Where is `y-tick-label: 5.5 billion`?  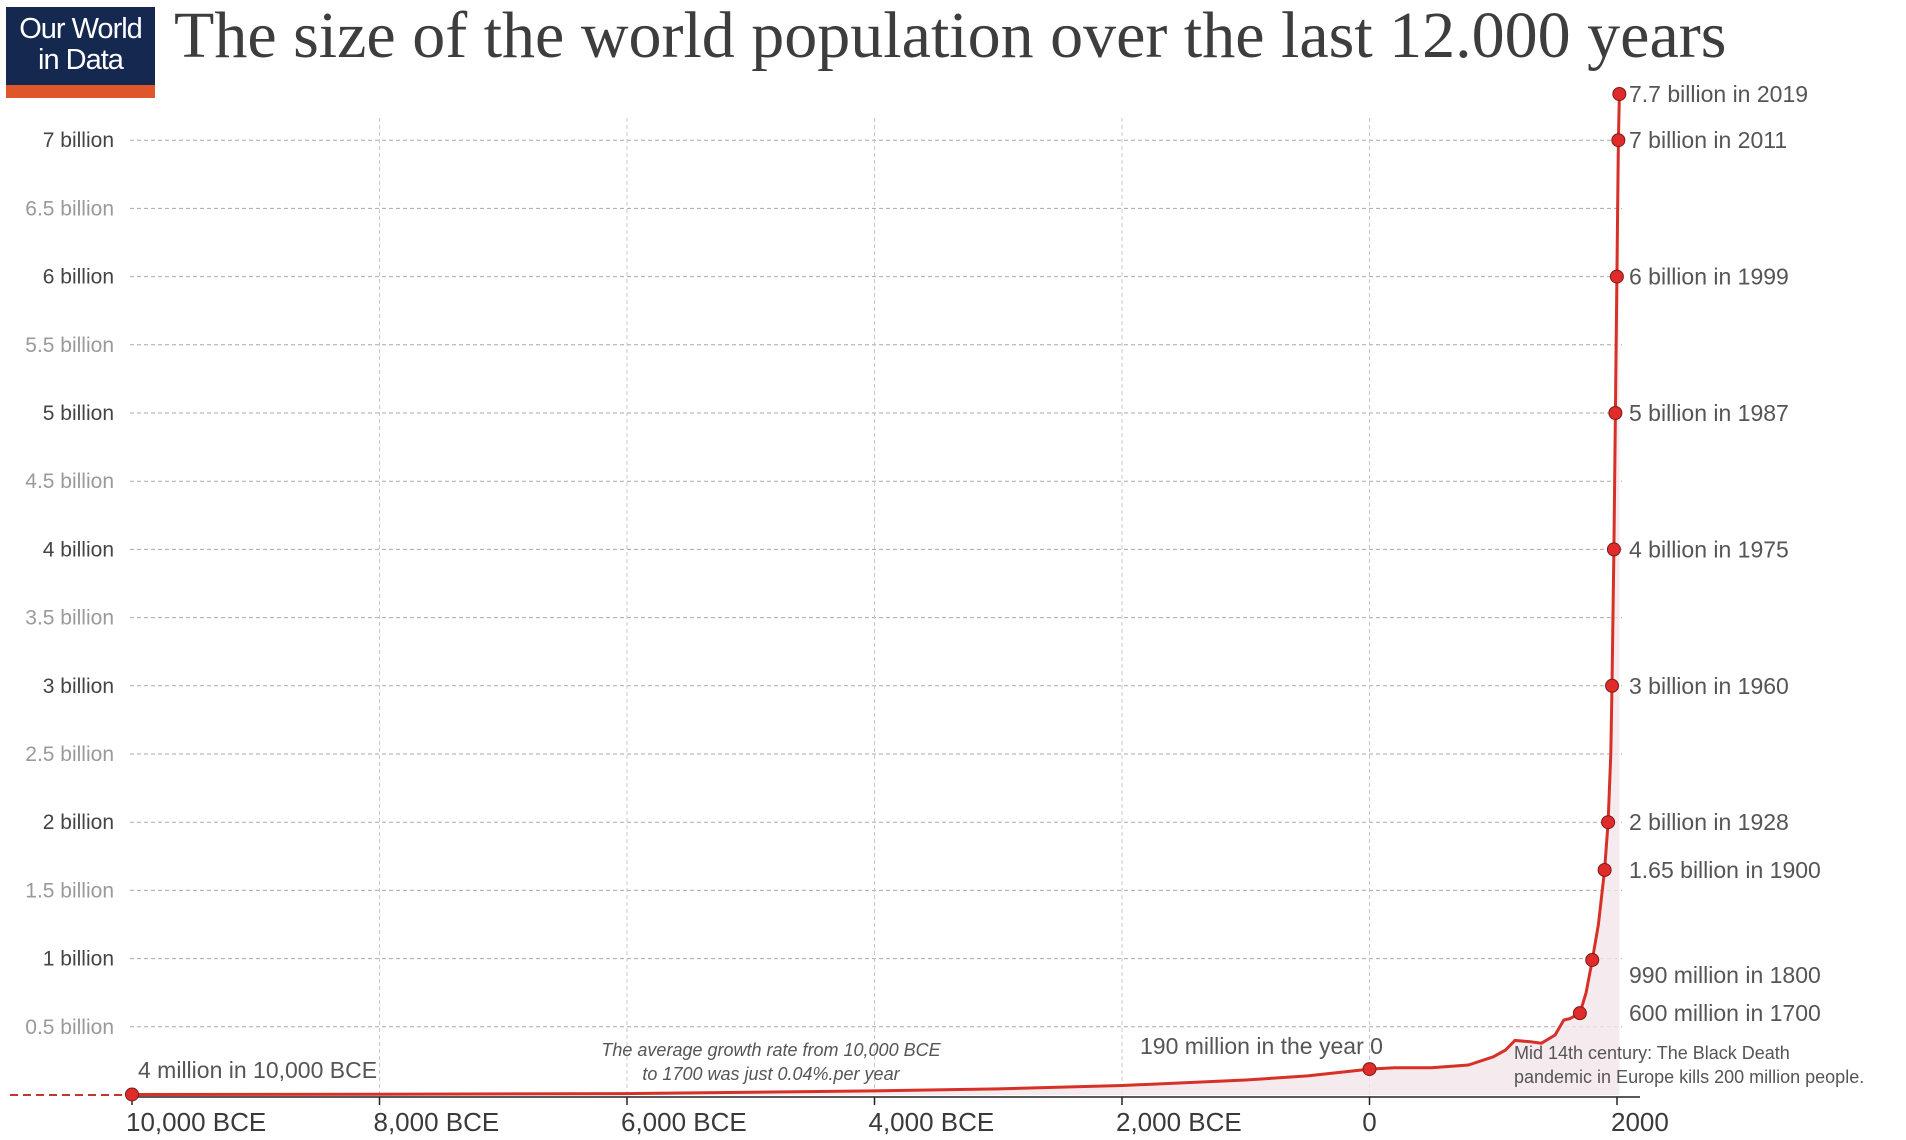 y-tick-label: 5.5 billion is located at coordinates (69, 345).